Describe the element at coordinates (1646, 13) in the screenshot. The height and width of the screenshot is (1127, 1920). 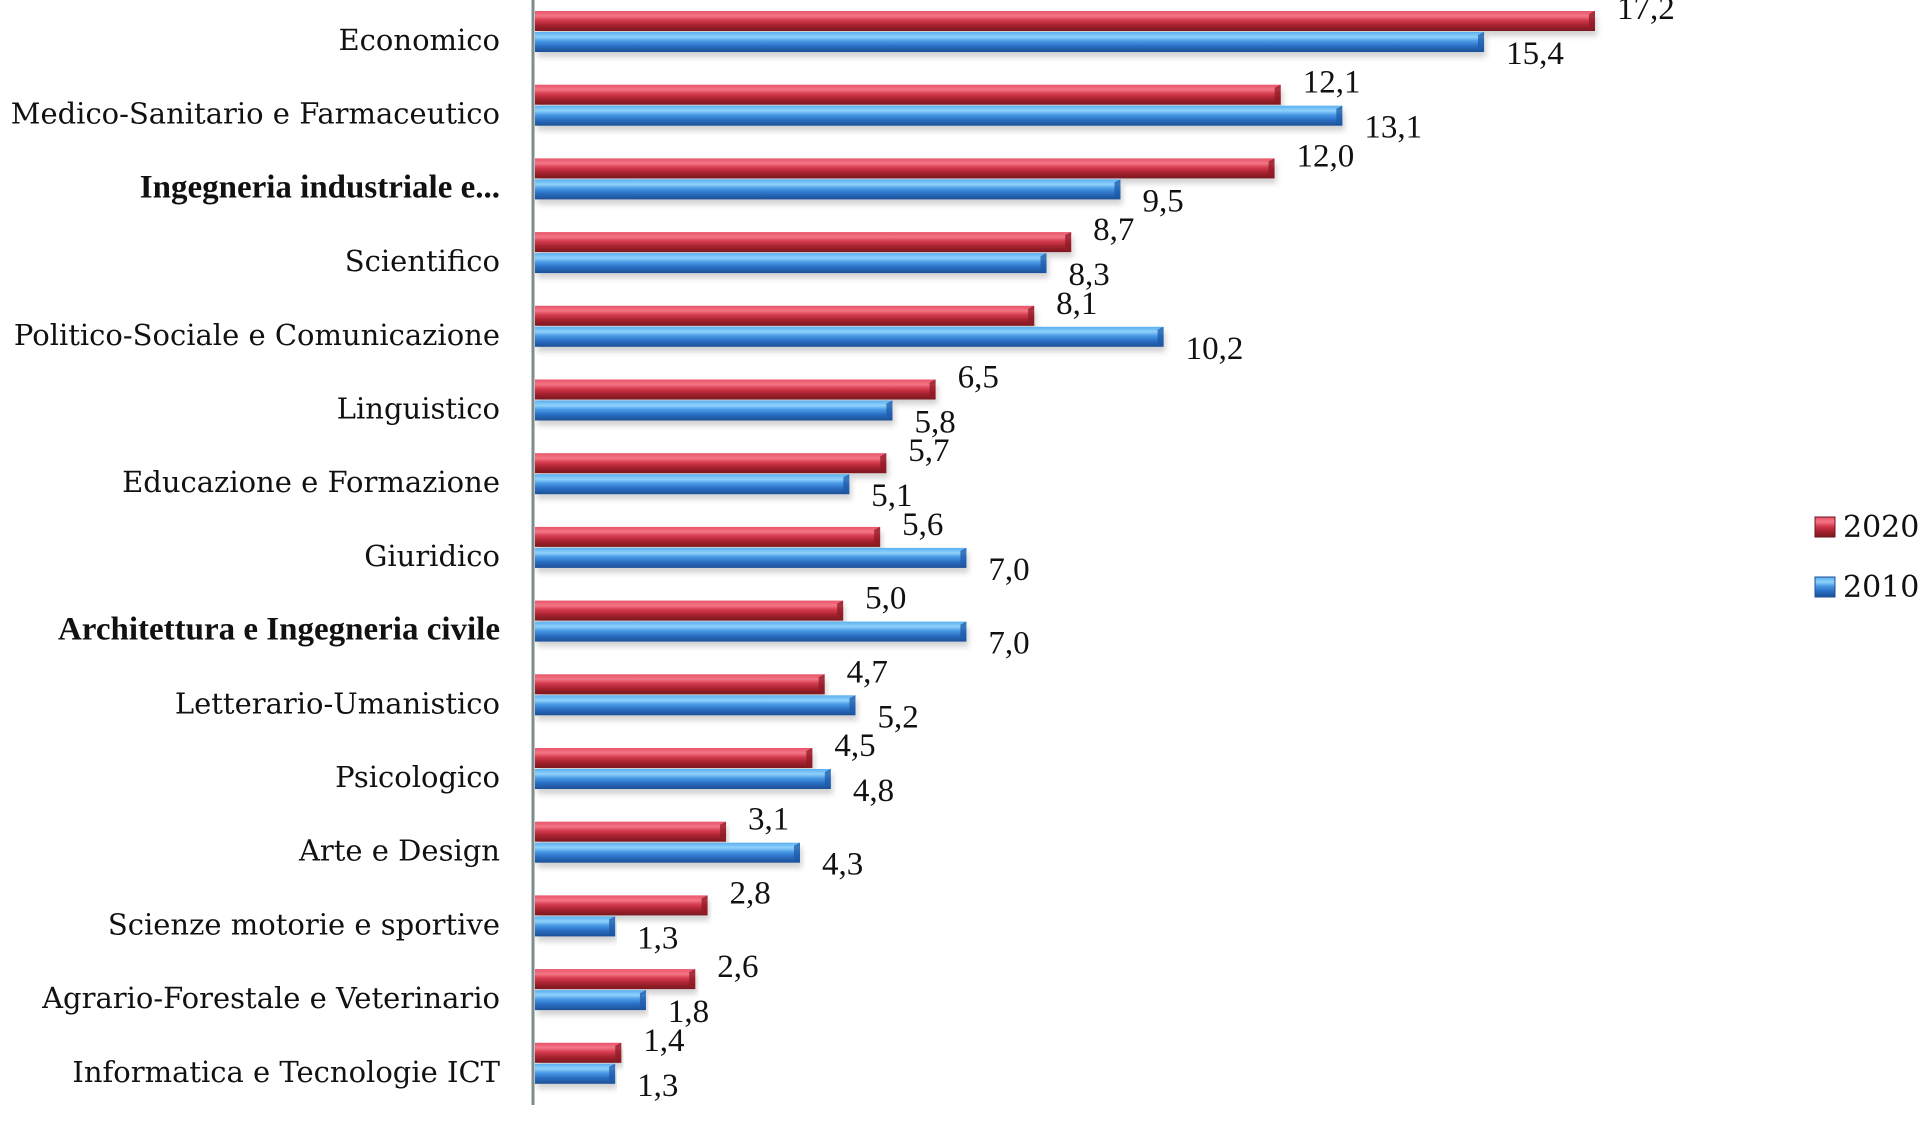
I see `value-label-2020: 17,2` at that location.